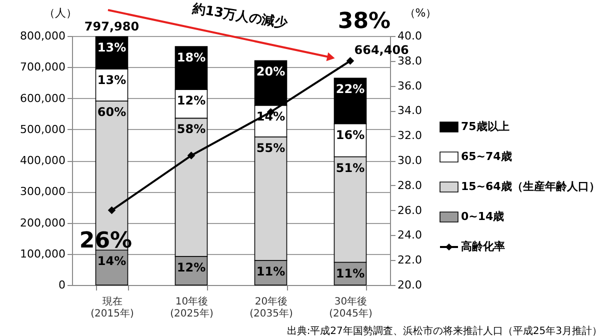  What do you see at coordinates (350, 135) in the screenshot?
I see `annotation: 16%` at bounding box center [350, 135].